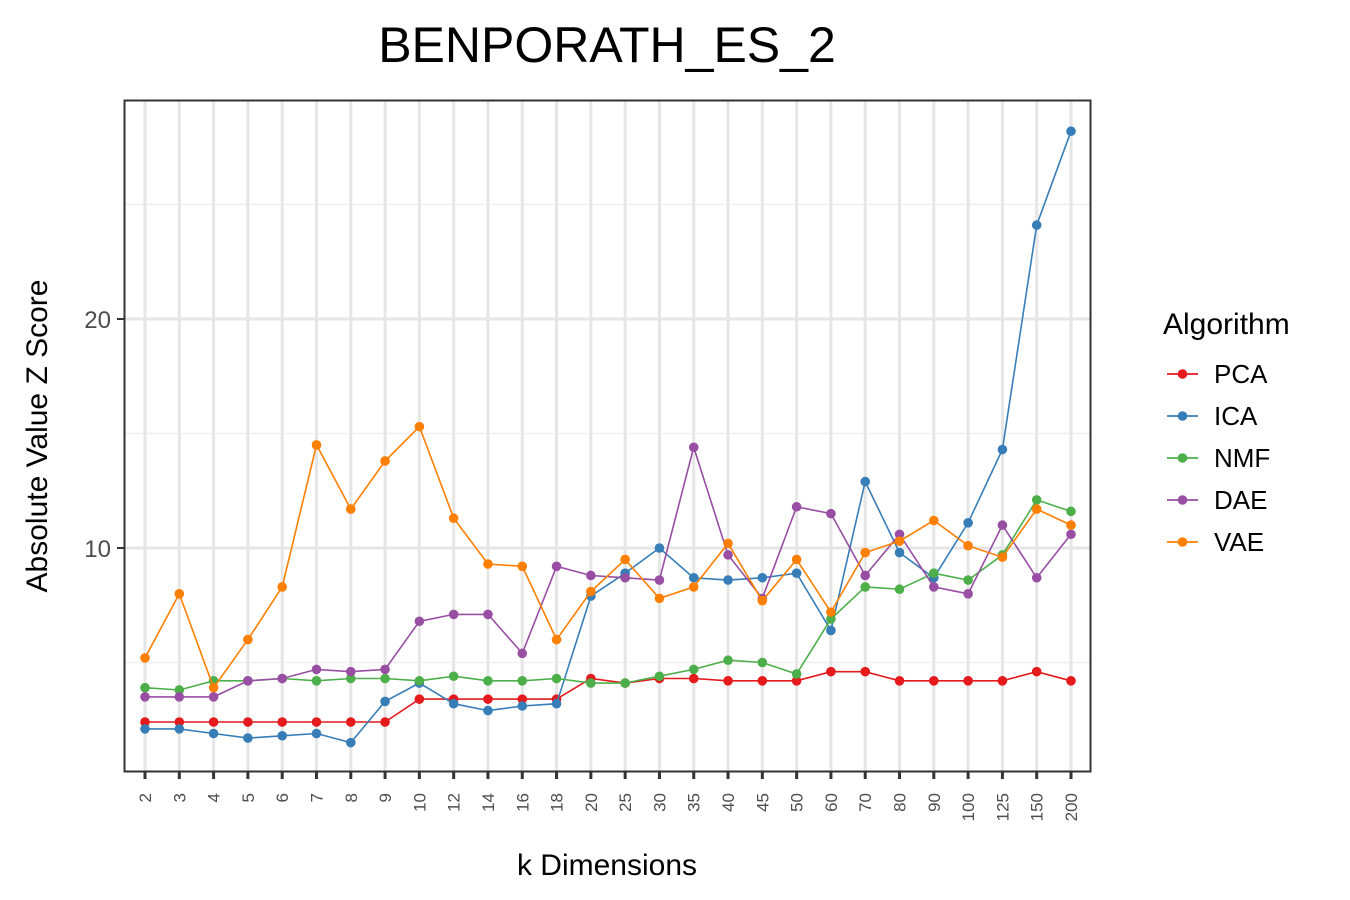 This screenshot has width=1350, height=900. Describe the element at coordinates (607, 865) in the screenshot. I see `x-axis-title: k Dimensions` at that location.